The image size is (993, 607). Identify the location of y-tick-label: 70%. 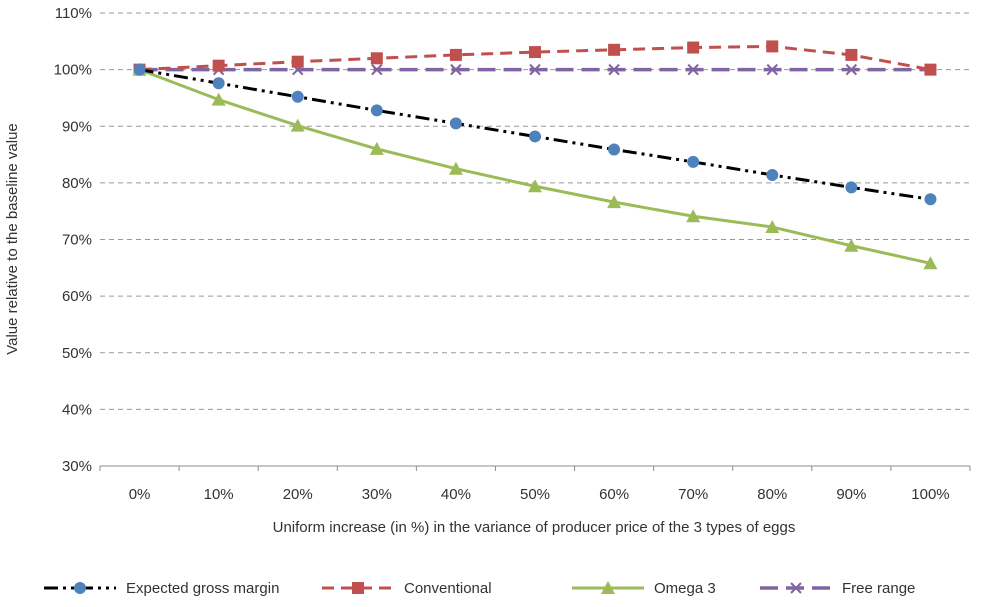
(77, 240).